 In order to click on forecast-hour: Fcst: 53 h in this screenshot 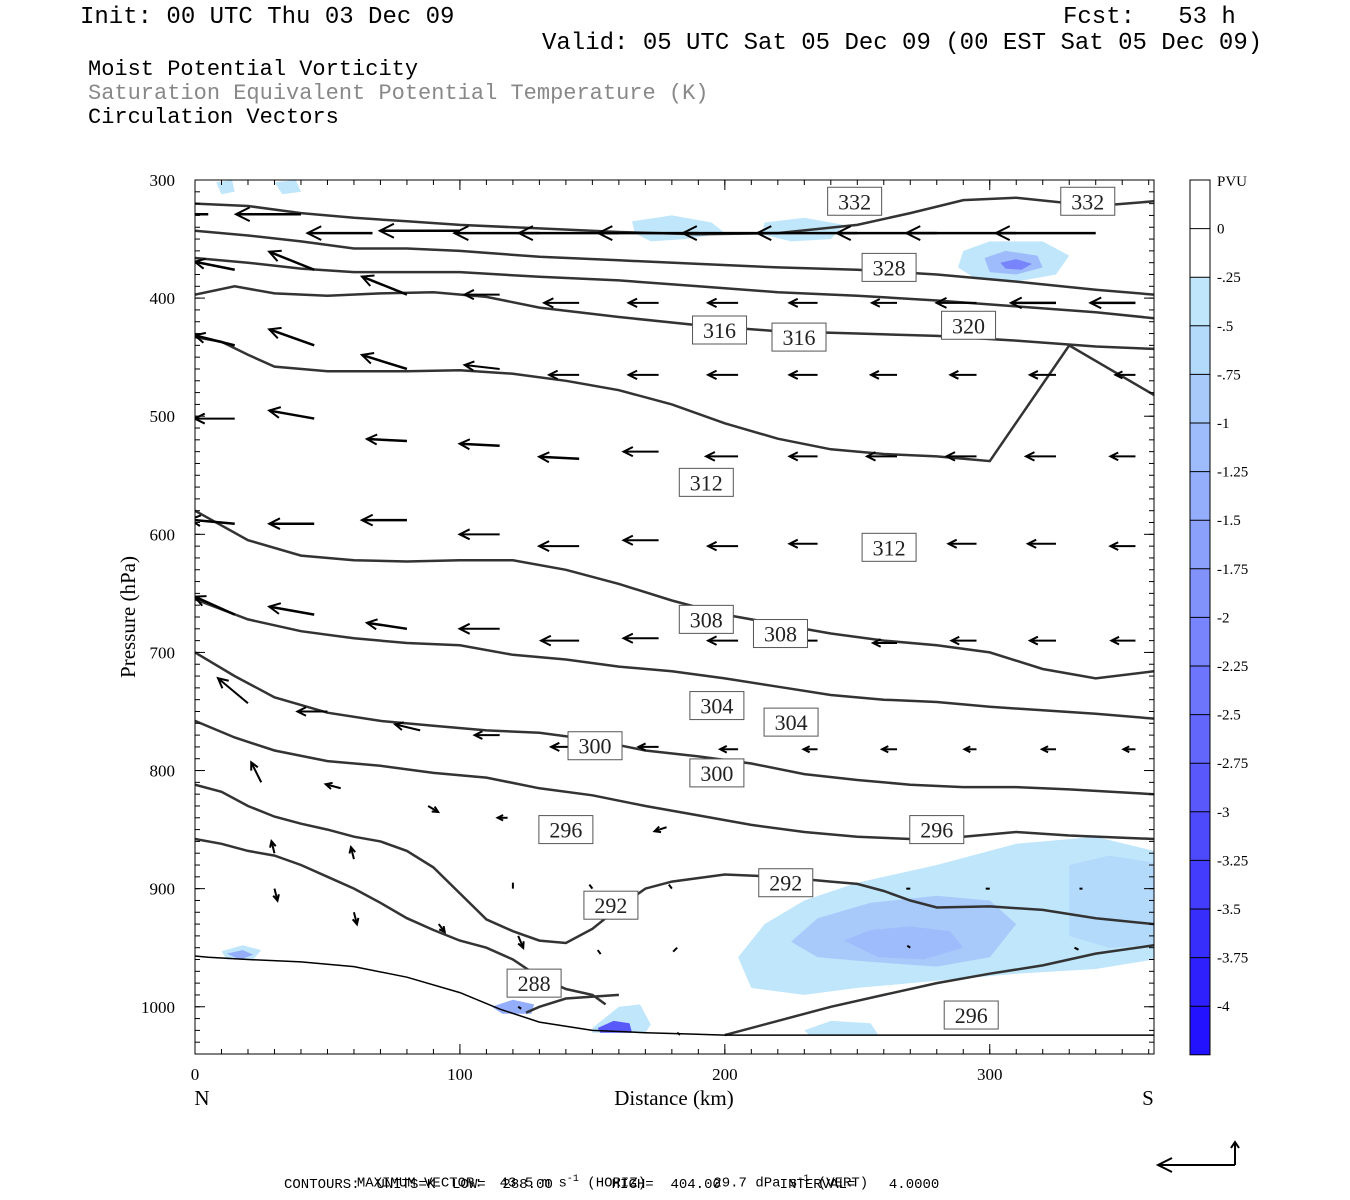, I will do `click(1149, 17)`.